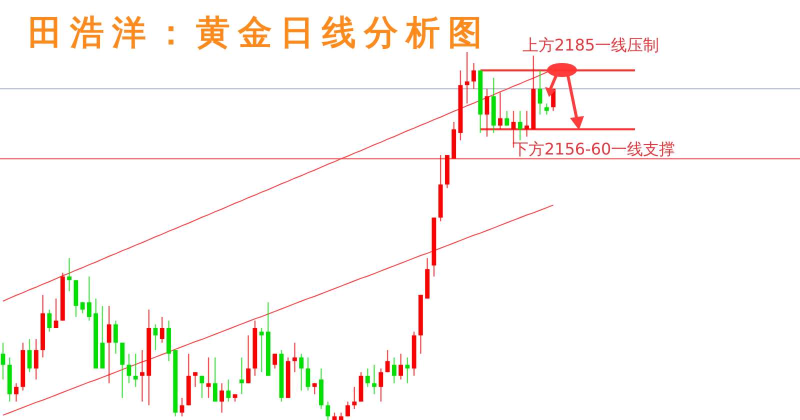  What do you see at coordinates (594, 148) in the screenshot?
I see `legend-label: 下方2156-60一线支撑` at bounding box center [594, 148].